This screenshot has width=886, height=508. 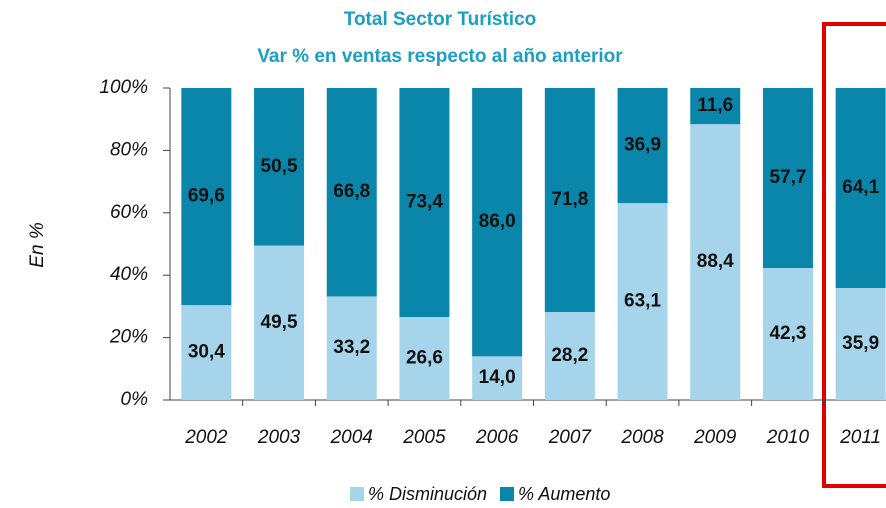 I want to click on x-tick-label: 2011, so click(x=860, y=437).